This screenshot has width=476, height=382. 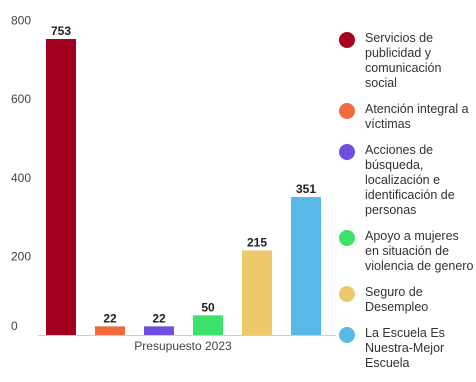 I want to click on y-tick-label: 800, so click(x=21, y=21).